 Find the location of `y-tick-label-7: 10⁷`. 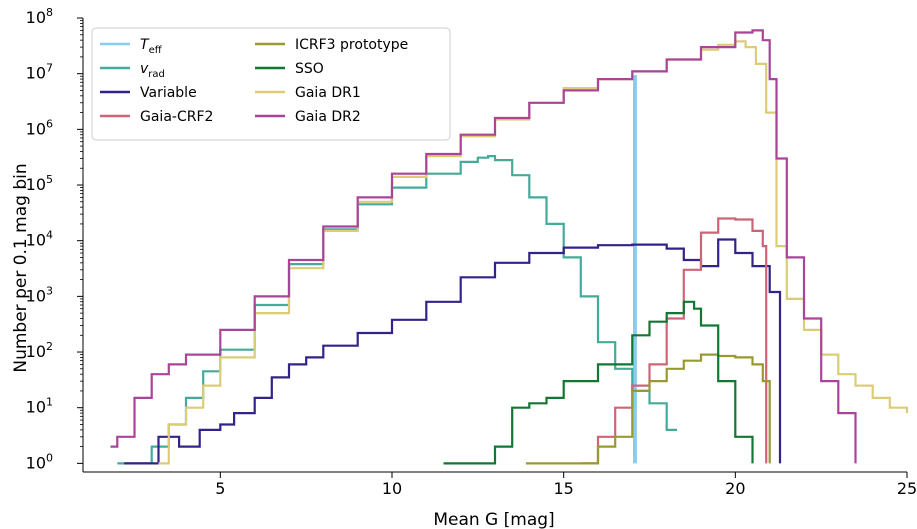

y-tick-label-7: 10⁷ is located at coordinates (39, 72).